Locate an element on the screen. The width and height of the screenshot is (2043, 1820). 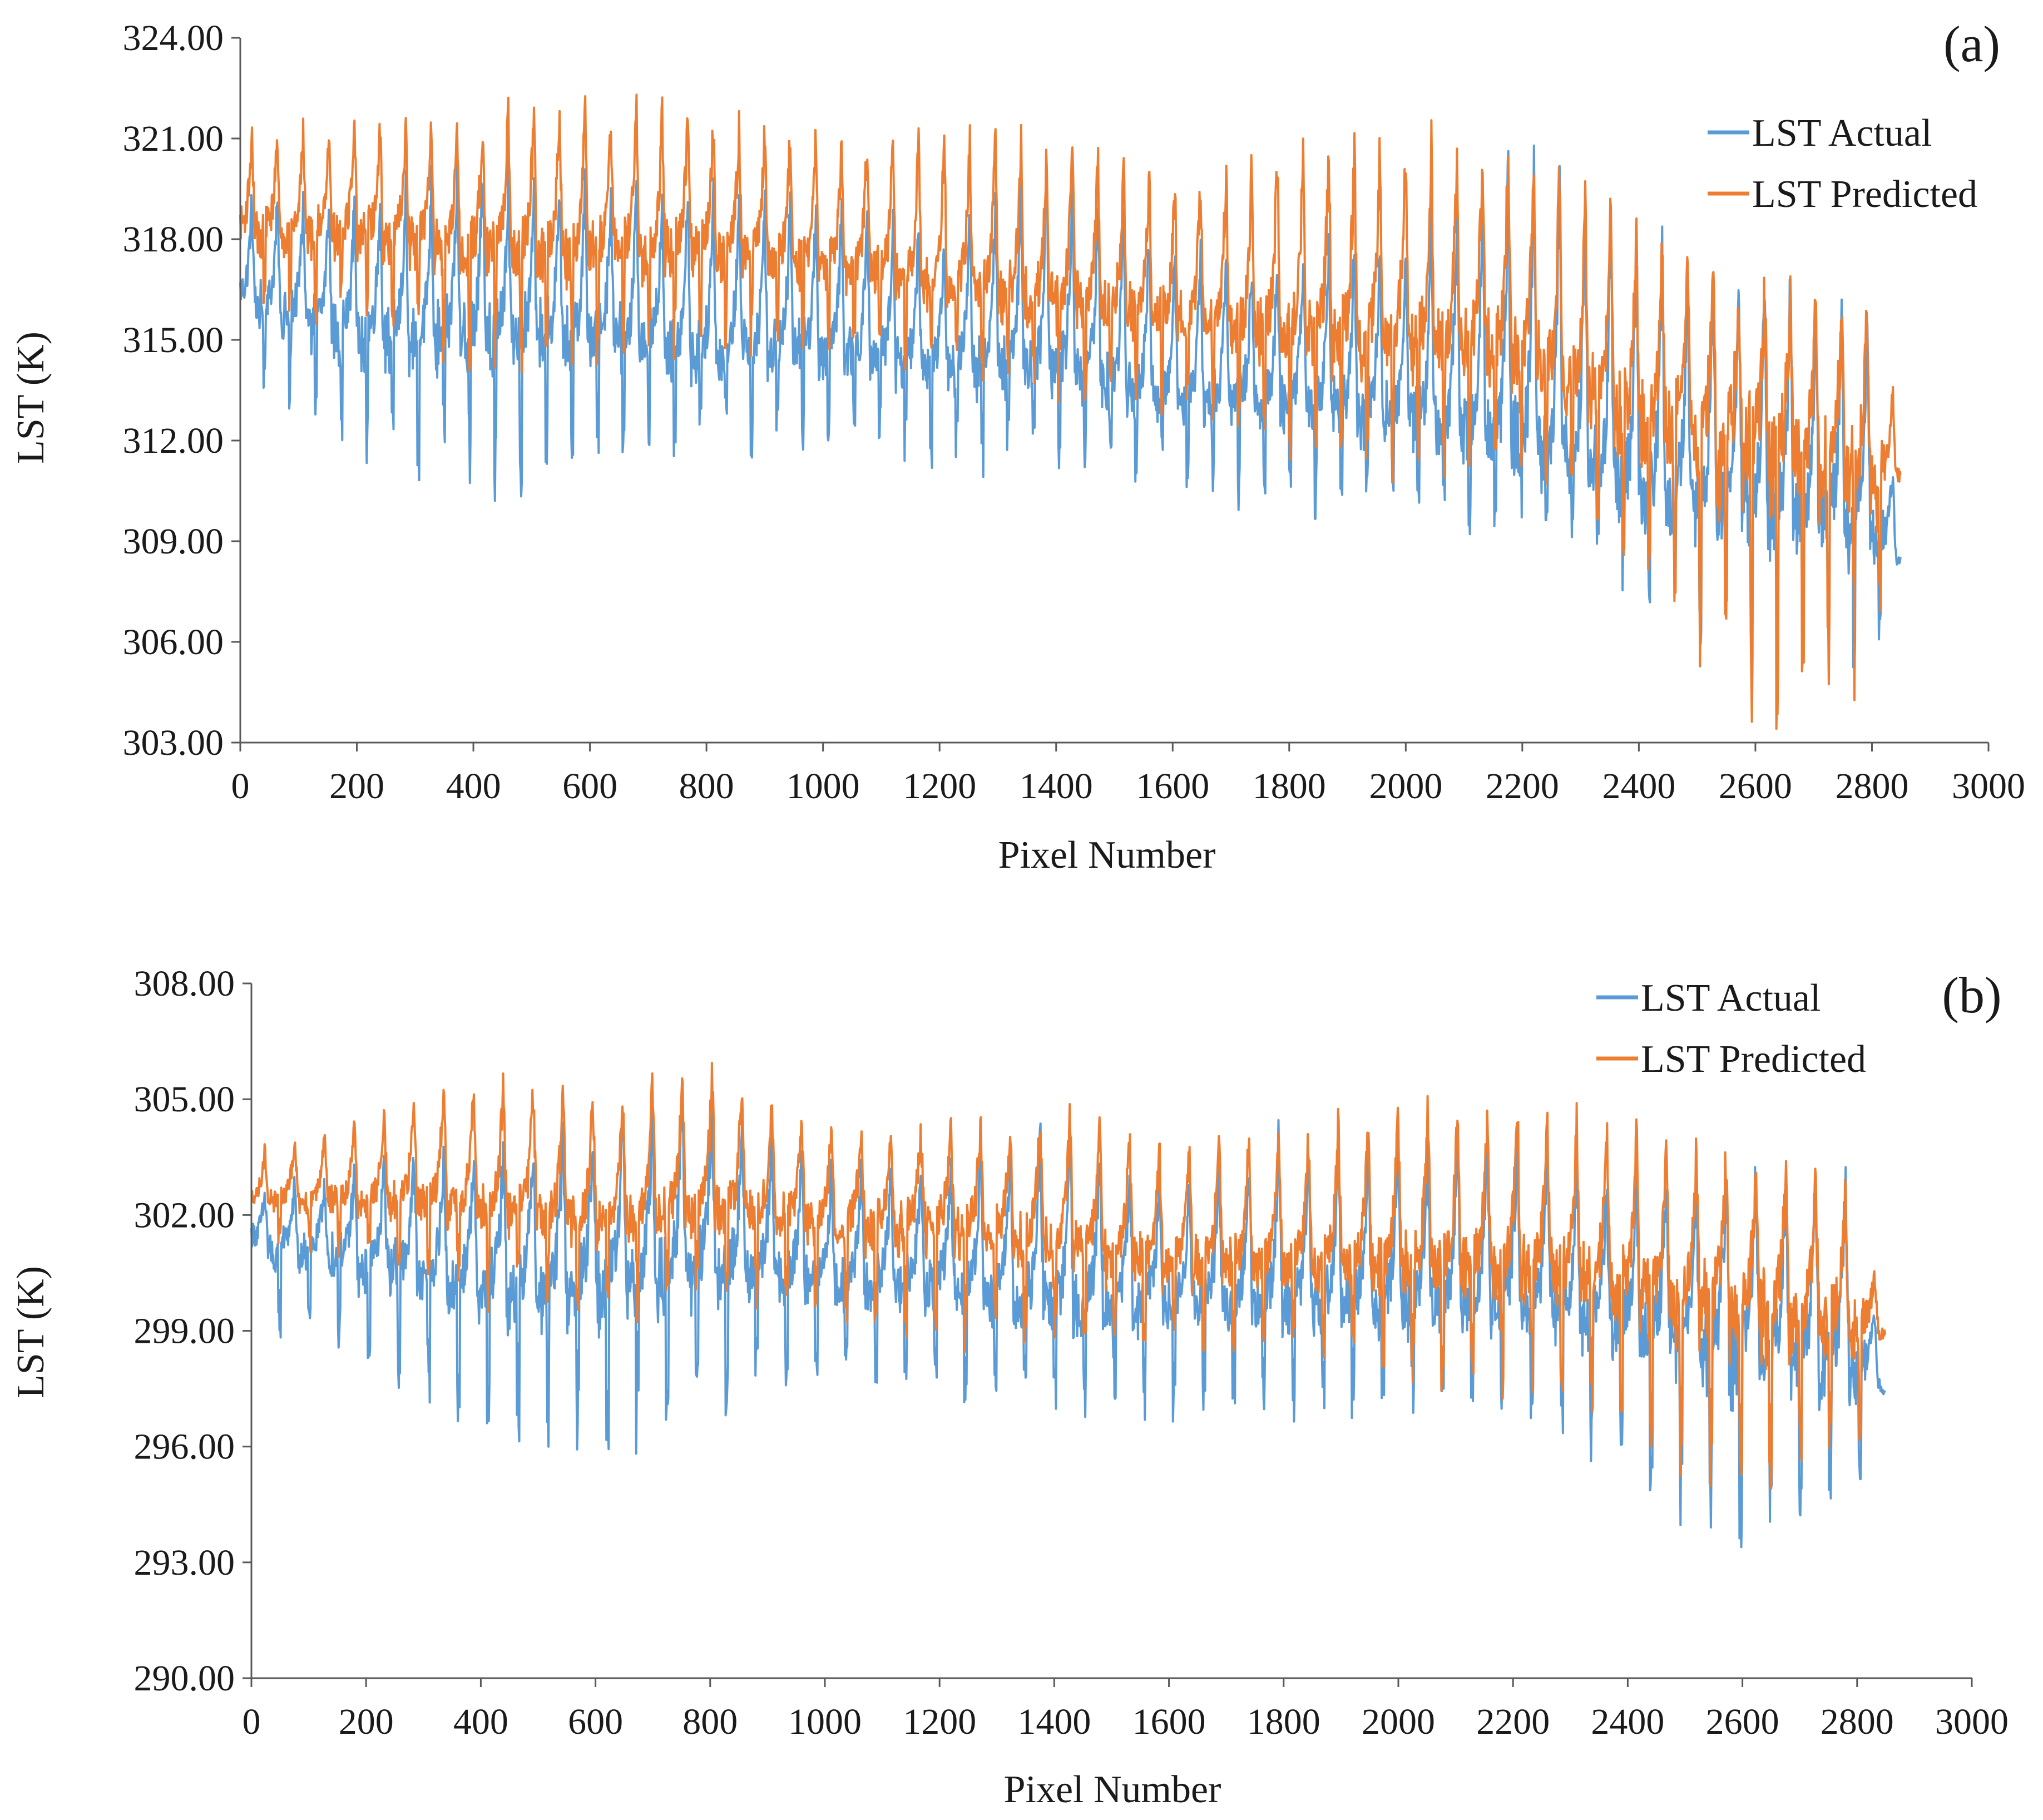
x-tick-label-b: 2600 is located at coordinates (1743, 1722).